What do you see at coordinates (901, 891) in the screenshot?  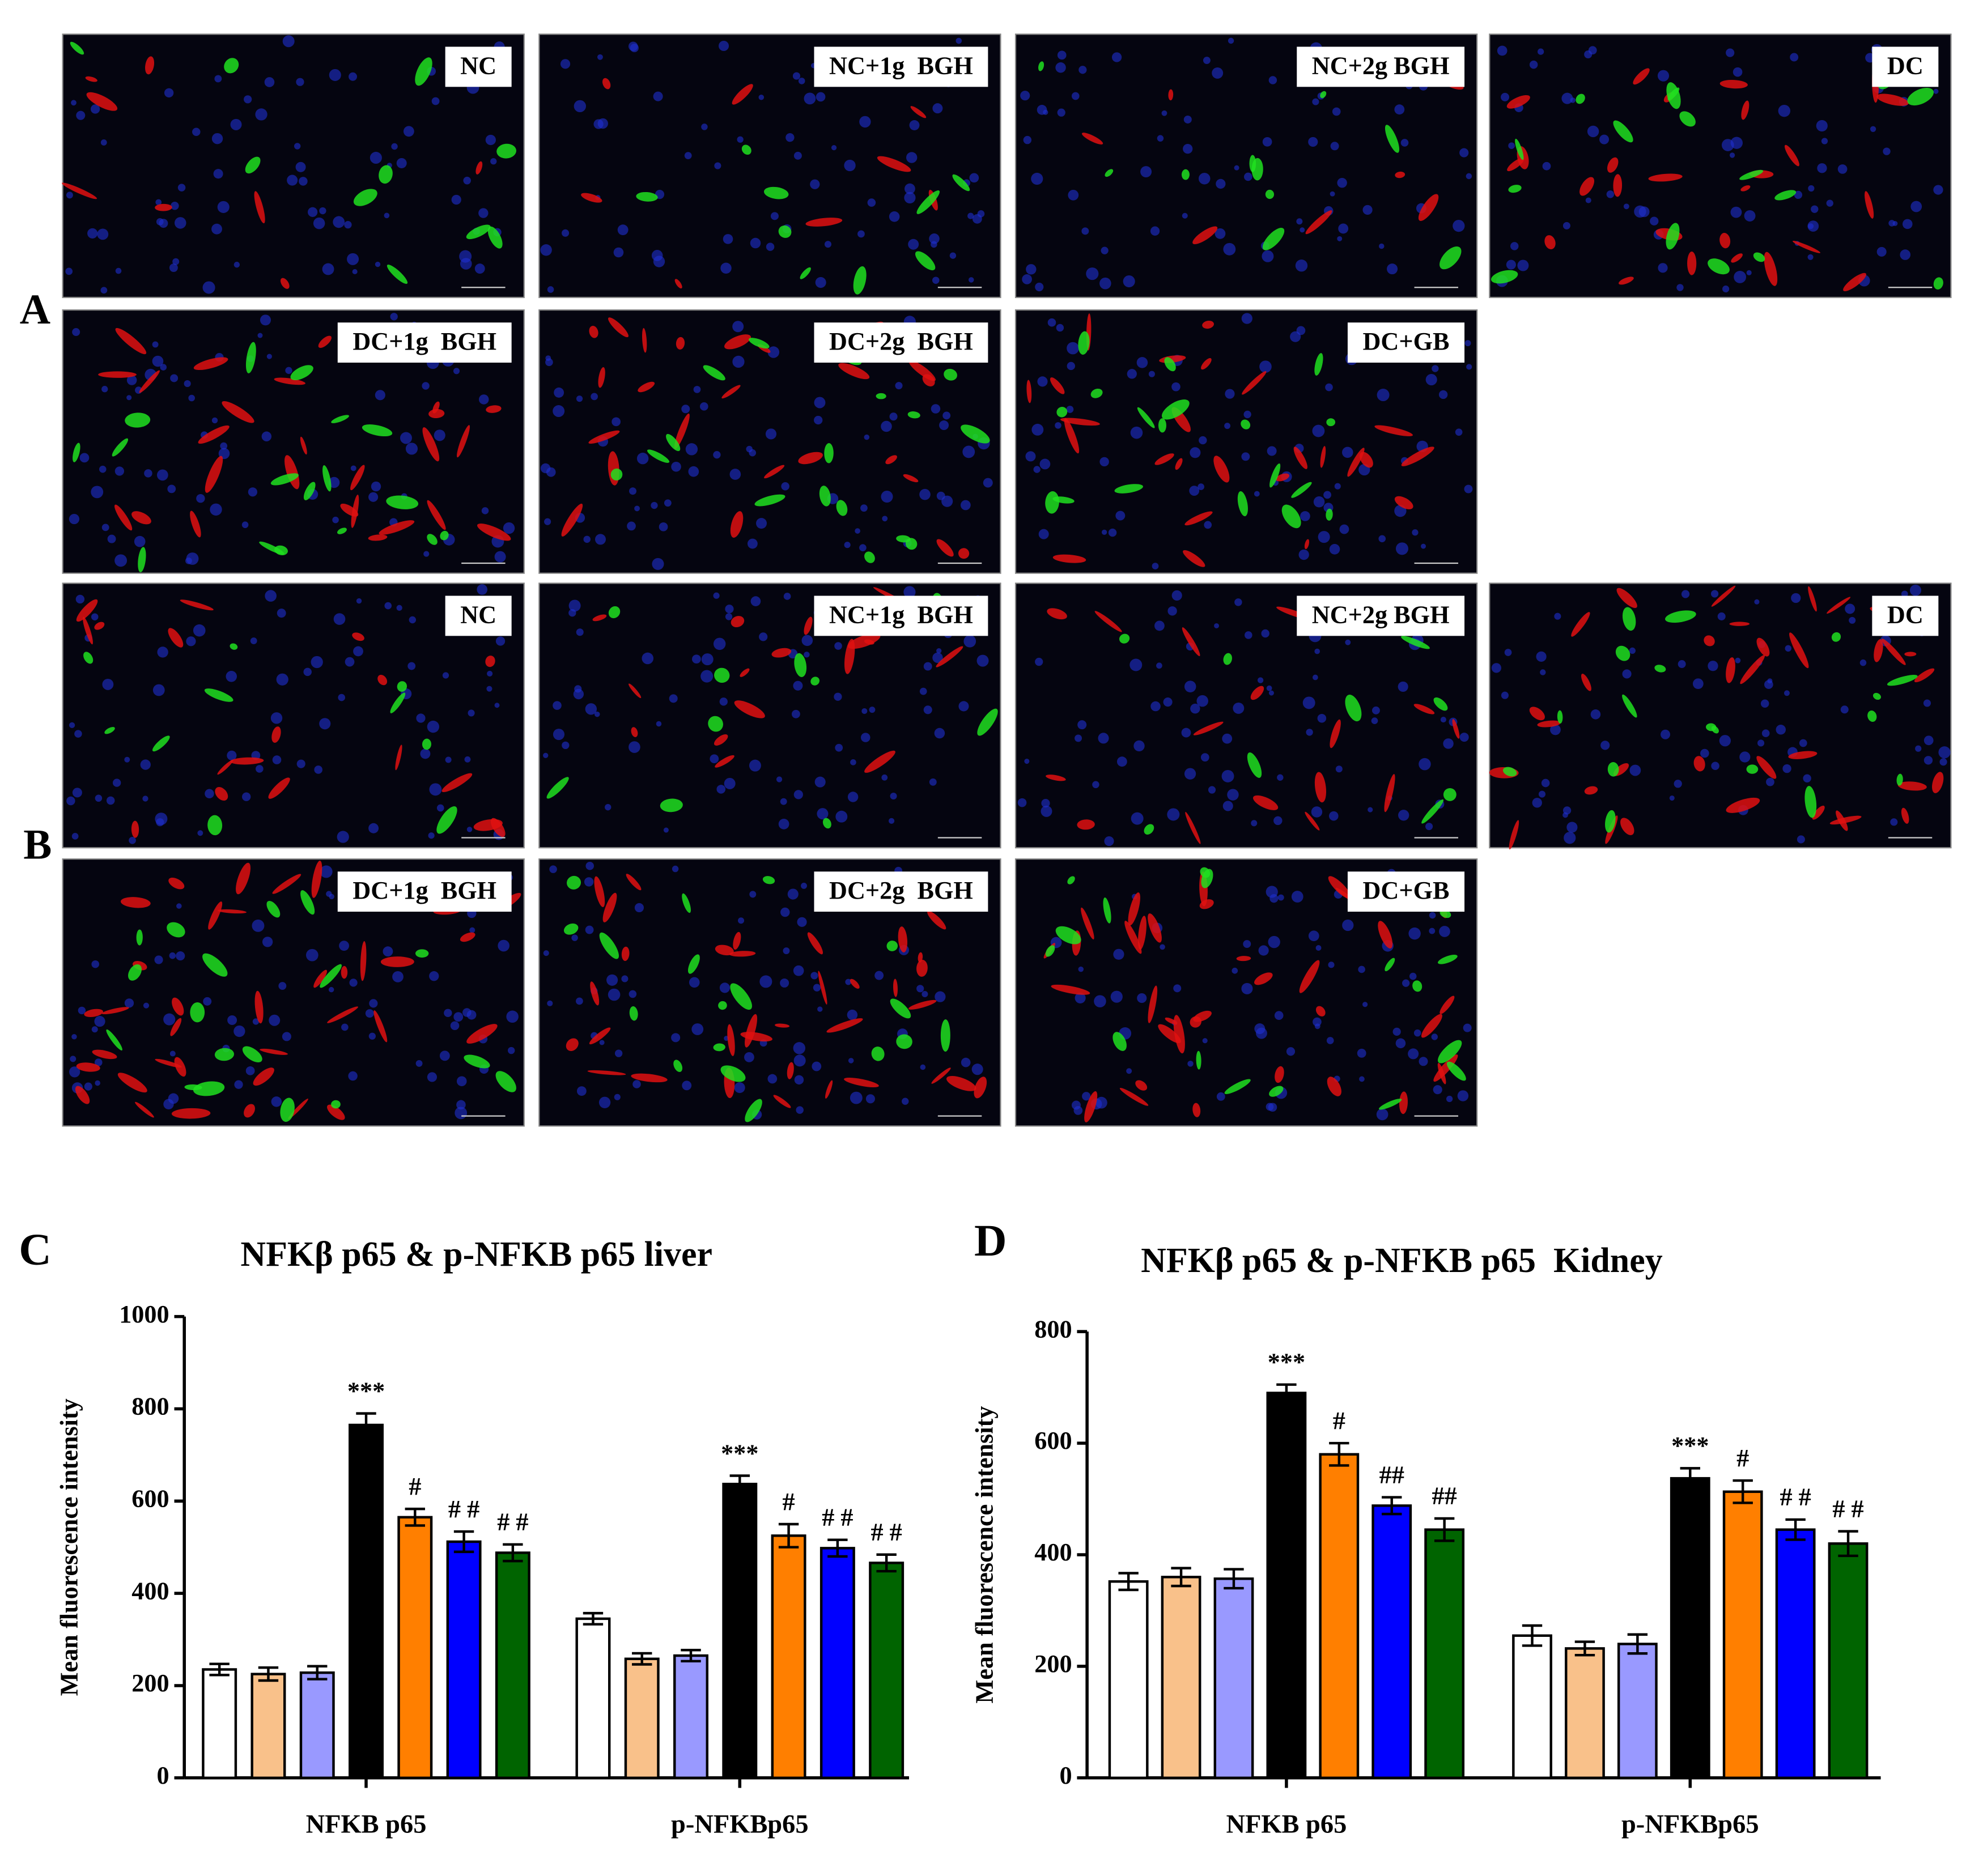 I see `label-box` at bounding box center [901, 891].